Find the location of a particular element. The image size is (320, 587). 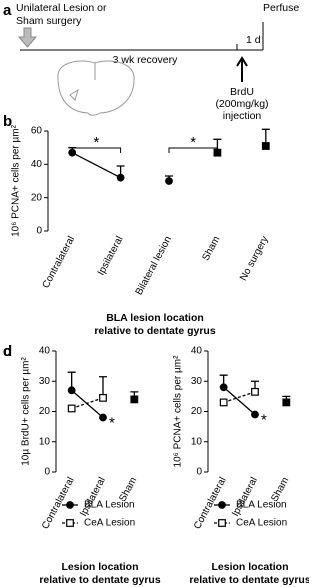

surgery-arrow is located at coordinates (27, 37).